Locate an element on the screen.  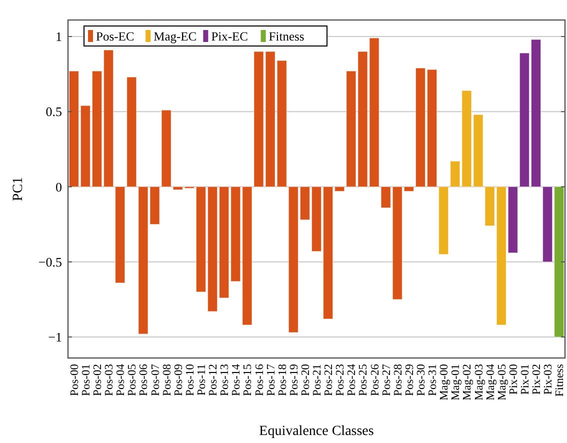
legend-label: Pos-EC is located at coordinates (115, 36).